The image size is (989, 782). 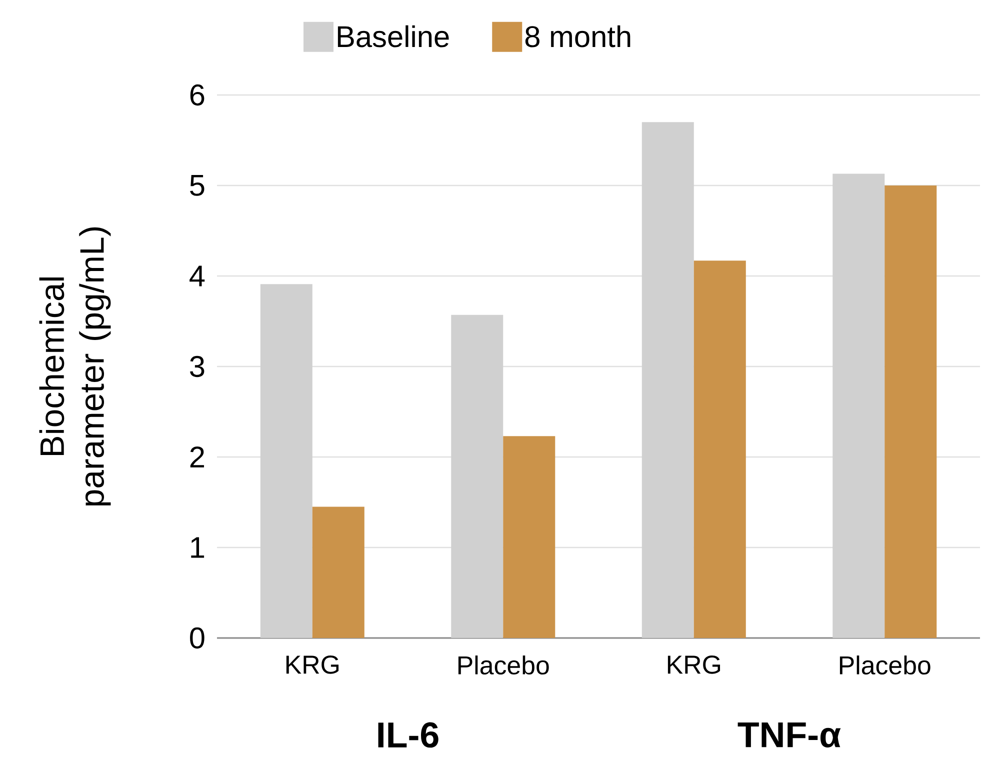 What do you see at coordinates (393, 36) in the screenshot?
I see `legend-label: Baseline` at bounding box center [393, 36].